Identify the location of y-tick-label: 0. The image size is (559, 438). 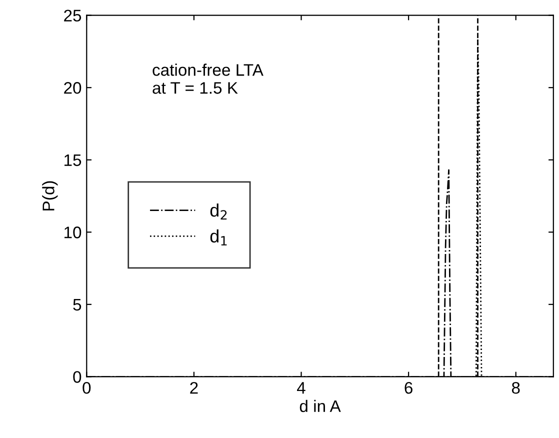
(77, 377).